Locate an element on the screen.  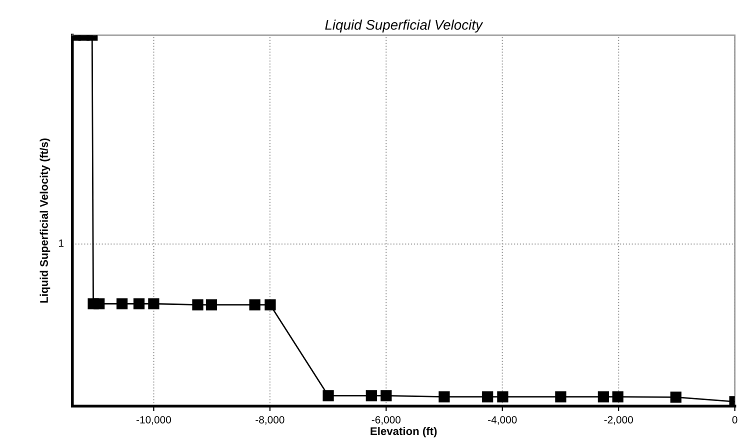
text: 1 is located at coordinates (61, 243).